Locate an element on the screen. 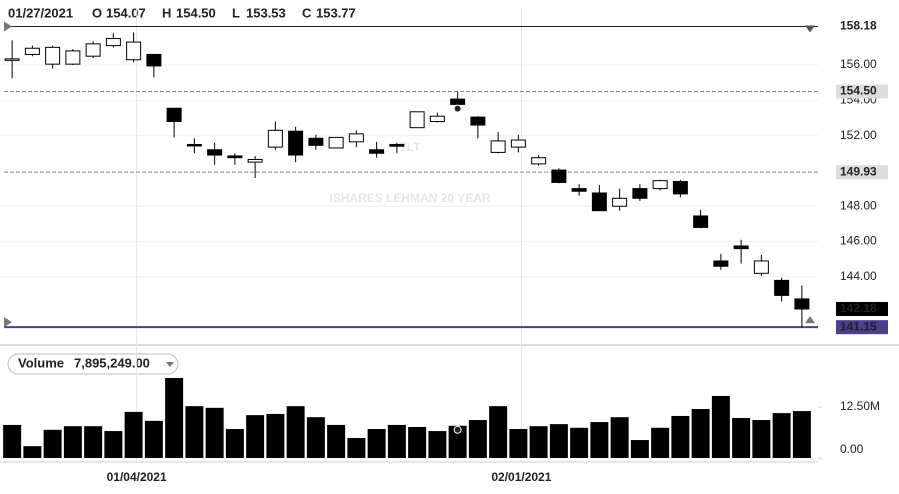  watermark-symbol: TLT is located at coordinates (410, 147).